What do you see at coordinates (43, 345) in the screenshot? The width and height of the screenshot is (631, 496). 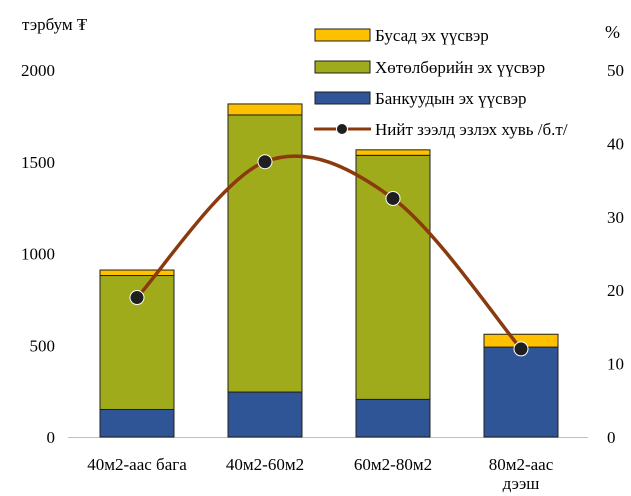 I see `left-tick-label: 500` at bounding box center [43, 345].